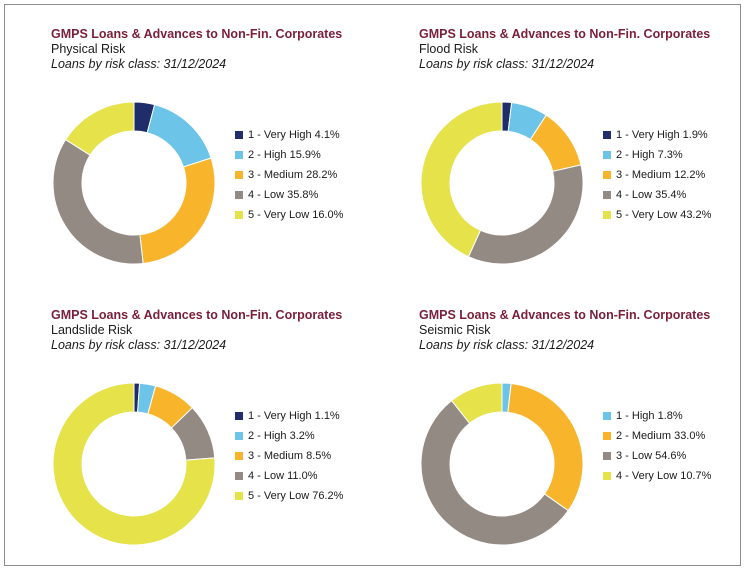 The image size is (747, 578). What do you see at coordinates (664, 215) in the screenshot?
I see `legend-label: 5 - Very Low 43.2%` at bounding box center [664, 215].